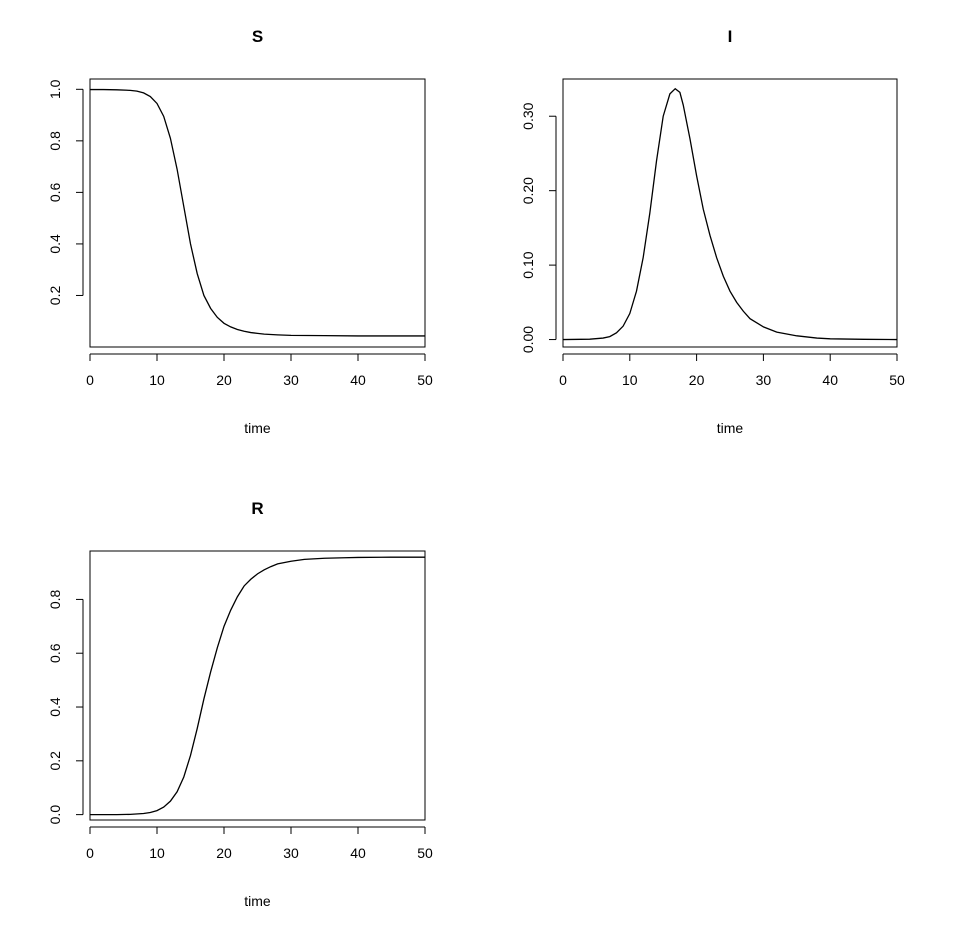  What do you see at coordinates (528, 264) in the screenshot?
I see `y-tick-label: 0.10` at bounding box center [528, 264].